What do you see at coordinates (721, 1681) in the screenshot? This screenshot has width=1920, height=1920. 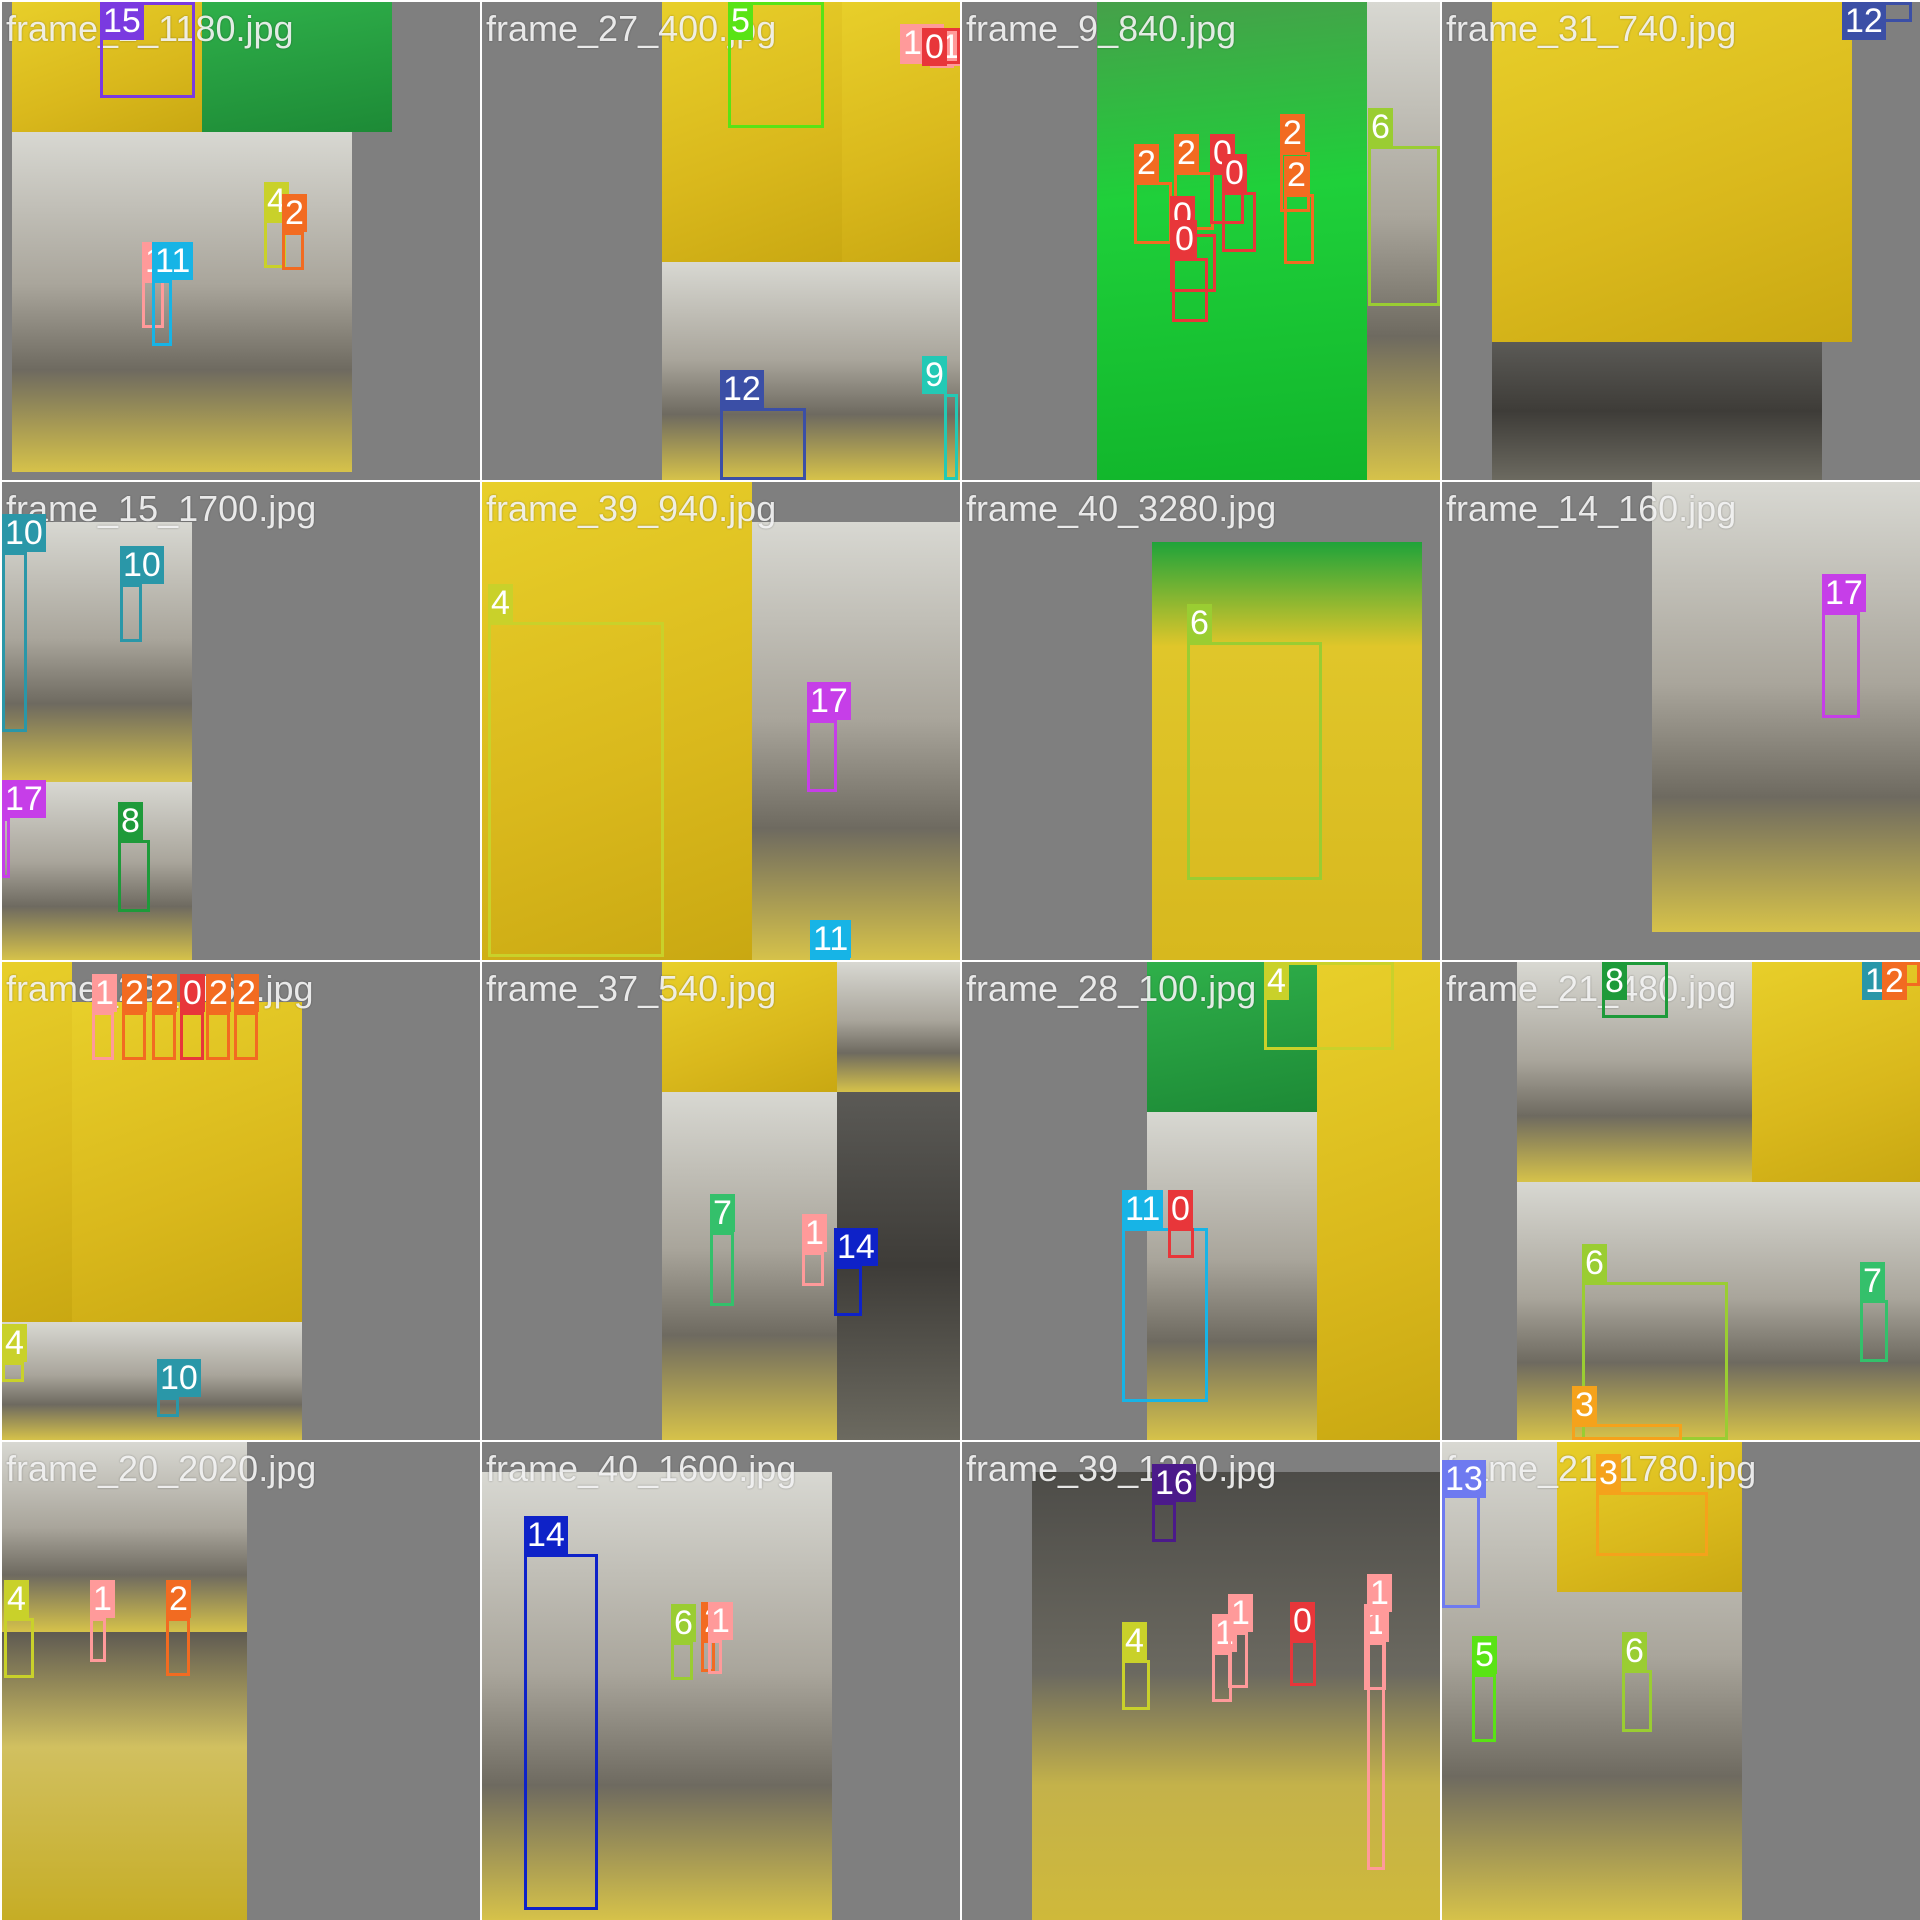 I see `mosaic-tile: frame_40_1600.jpg14621` at bounding box center [721, 1681].